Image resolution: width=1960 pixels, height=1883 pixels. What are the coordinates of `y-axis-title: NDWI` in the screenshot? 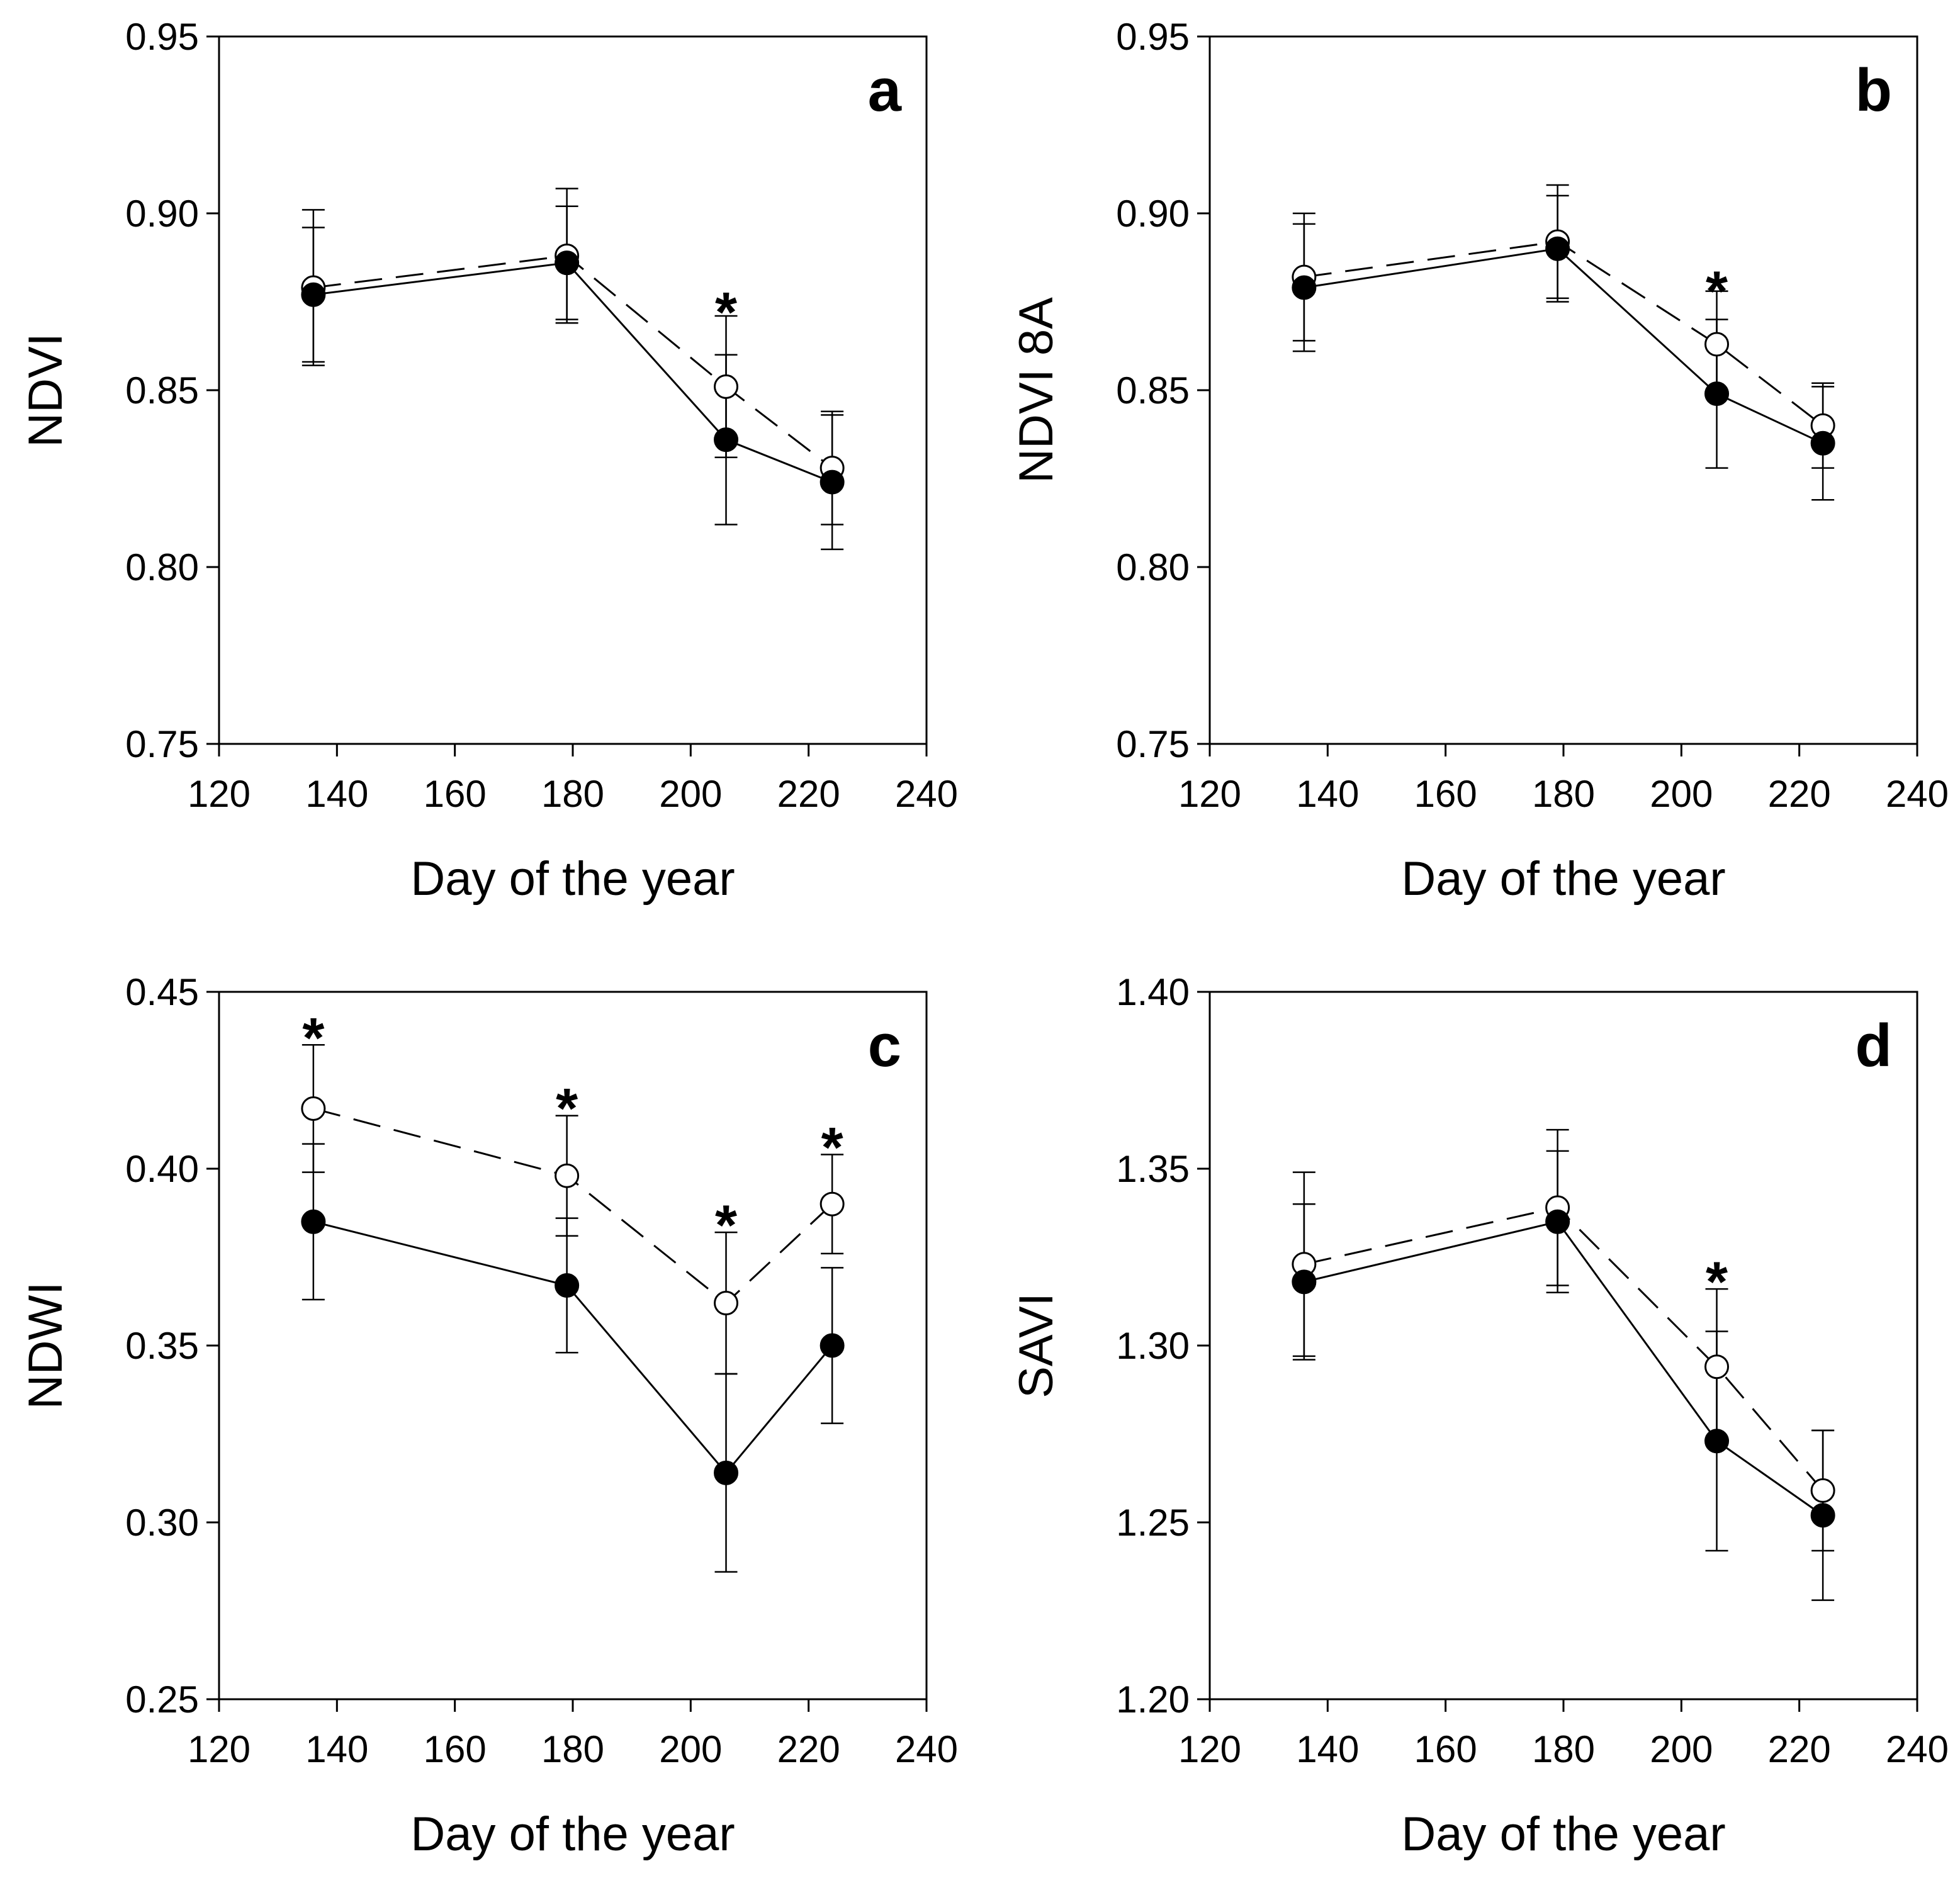 It's located at (45, 1346).